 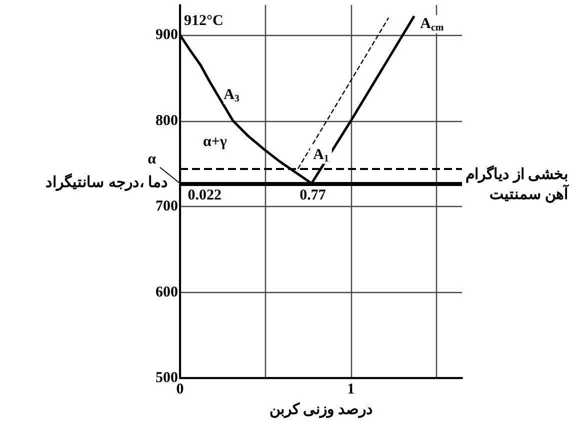 I want to click on y-tick-label: 800, so click(x=167, y=120).